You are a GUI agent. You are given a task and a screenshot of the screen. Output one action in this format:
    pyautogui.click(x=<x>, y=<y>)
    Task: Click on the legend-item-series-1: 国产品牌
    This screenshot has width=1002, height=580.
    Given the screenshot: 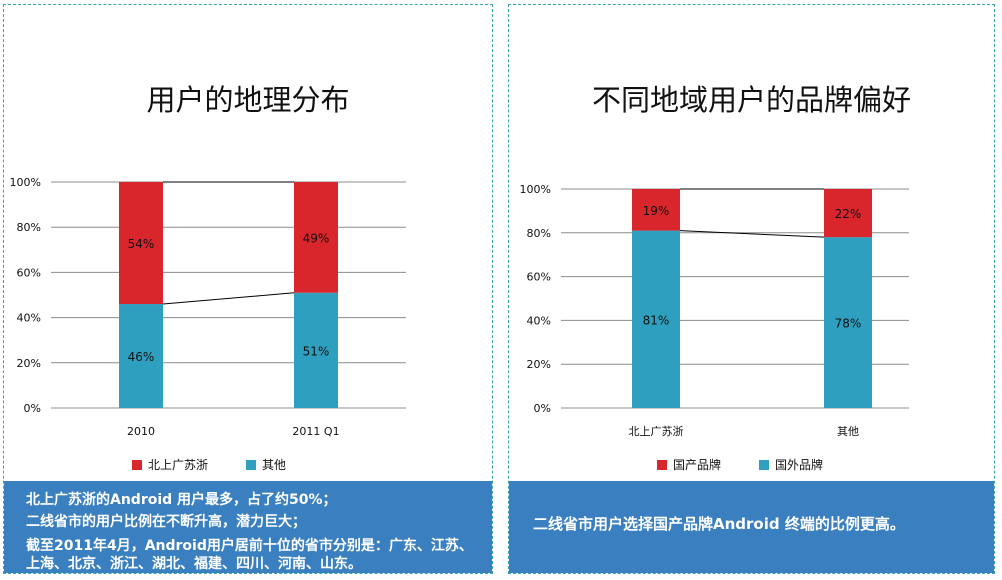 What is the action you would take?
    pyautogui.click(x=689, y=464)
    